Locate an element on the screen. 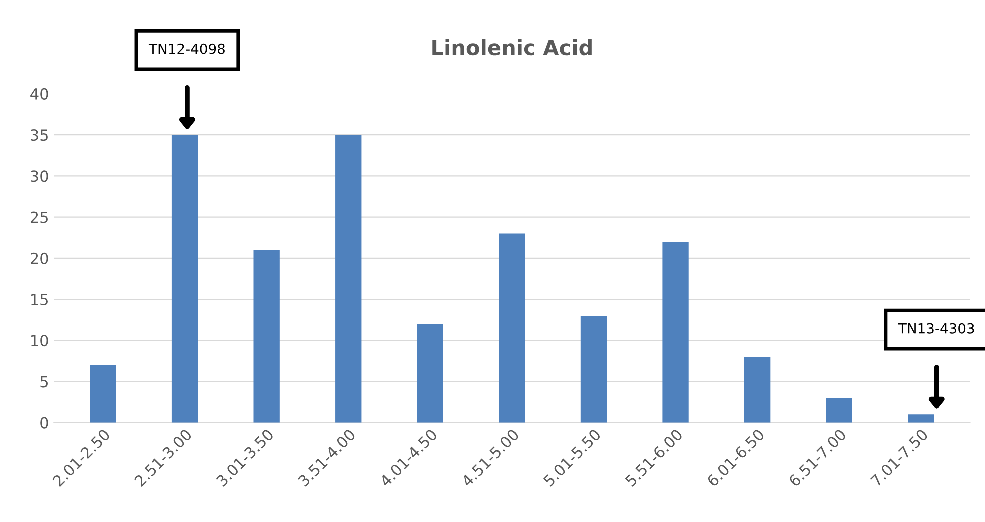 This screenshot has width=985, height=522. y-tick-label: 0 is located at coordinates (44, 423).